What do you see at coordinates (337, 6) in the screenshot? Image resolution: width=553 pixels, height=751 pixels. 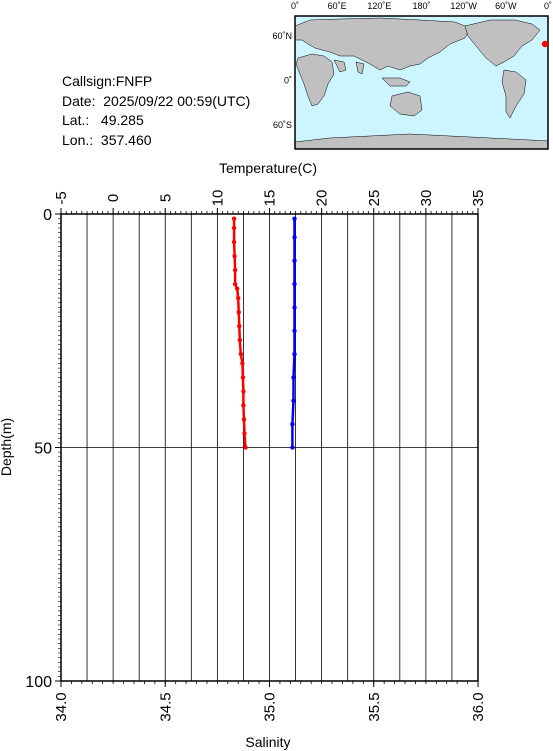 I see `map-lon-tick-label: 60˚E` at bounding box center [337, 6].